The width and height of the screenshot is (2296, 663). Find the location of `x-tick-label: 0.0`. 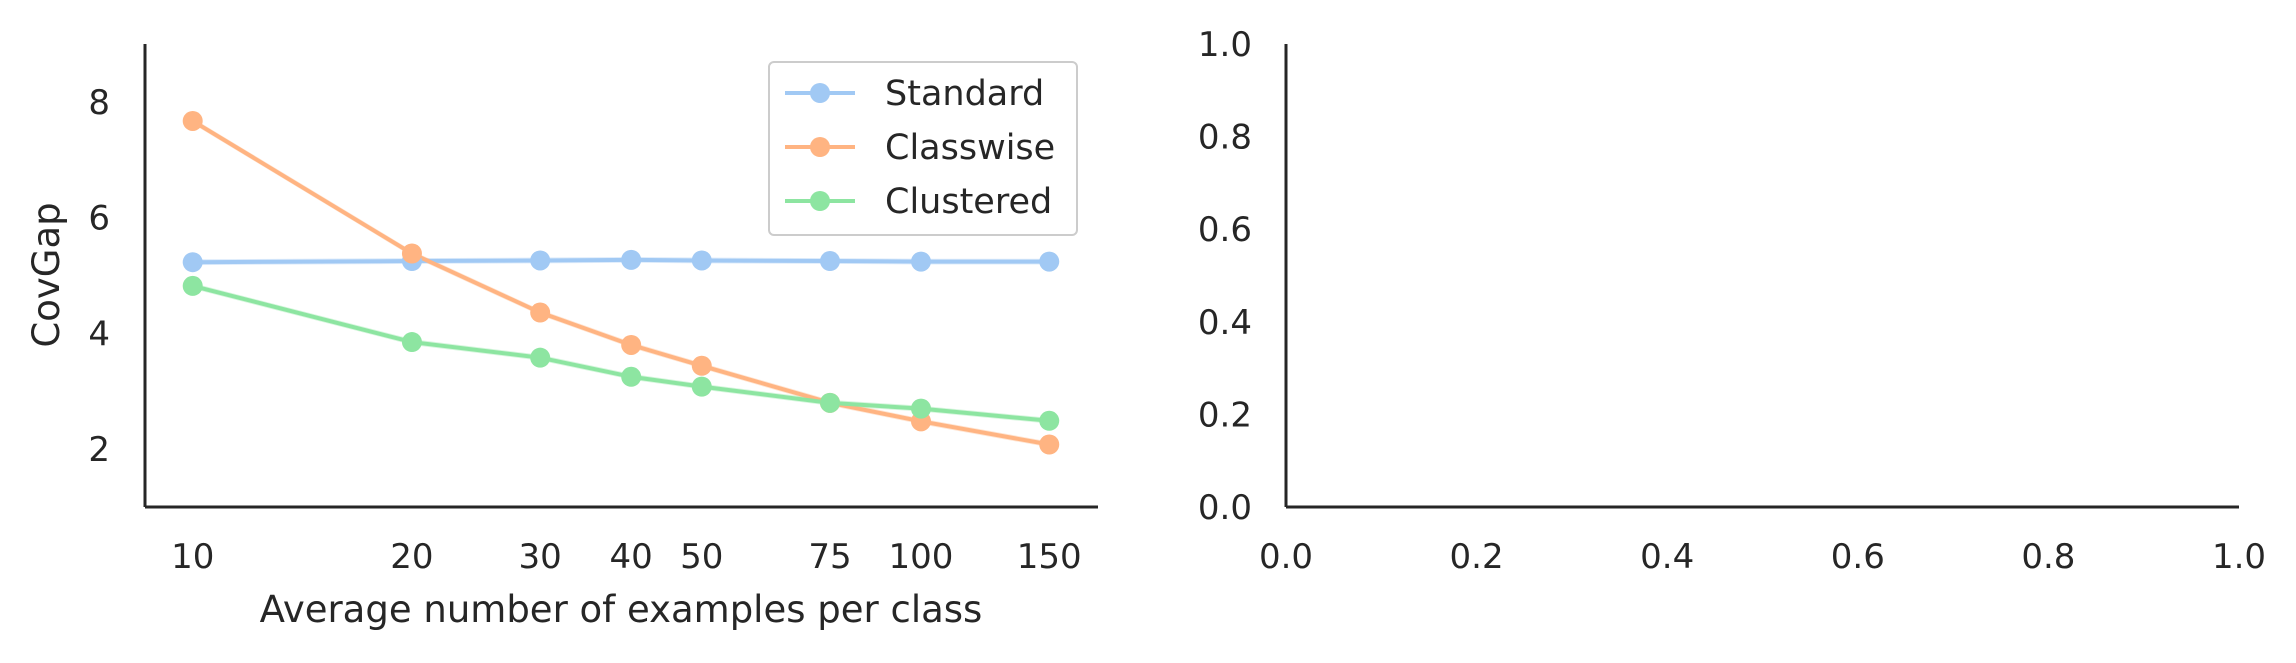

x-tick-label: 0.0 is located at coordinates (1286, 557).